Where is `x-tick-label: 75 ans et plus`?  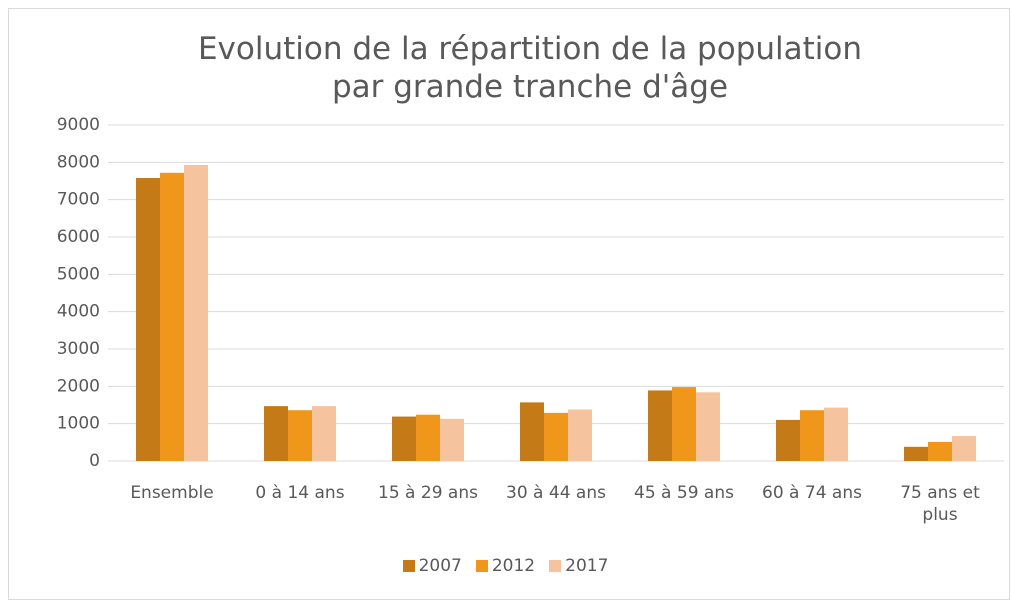
x-tick-label: 75 ans et plus is located at coordinates (940, 504).